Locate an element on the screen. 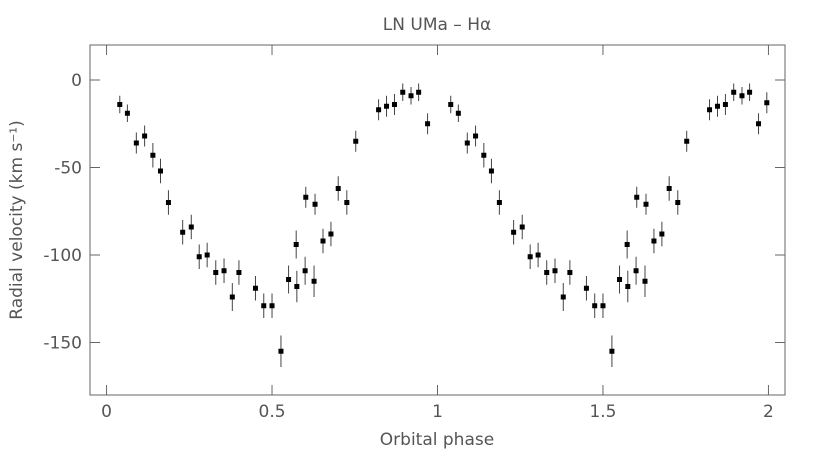  x-tick-label: 2 is located at coordinates (768, 412).